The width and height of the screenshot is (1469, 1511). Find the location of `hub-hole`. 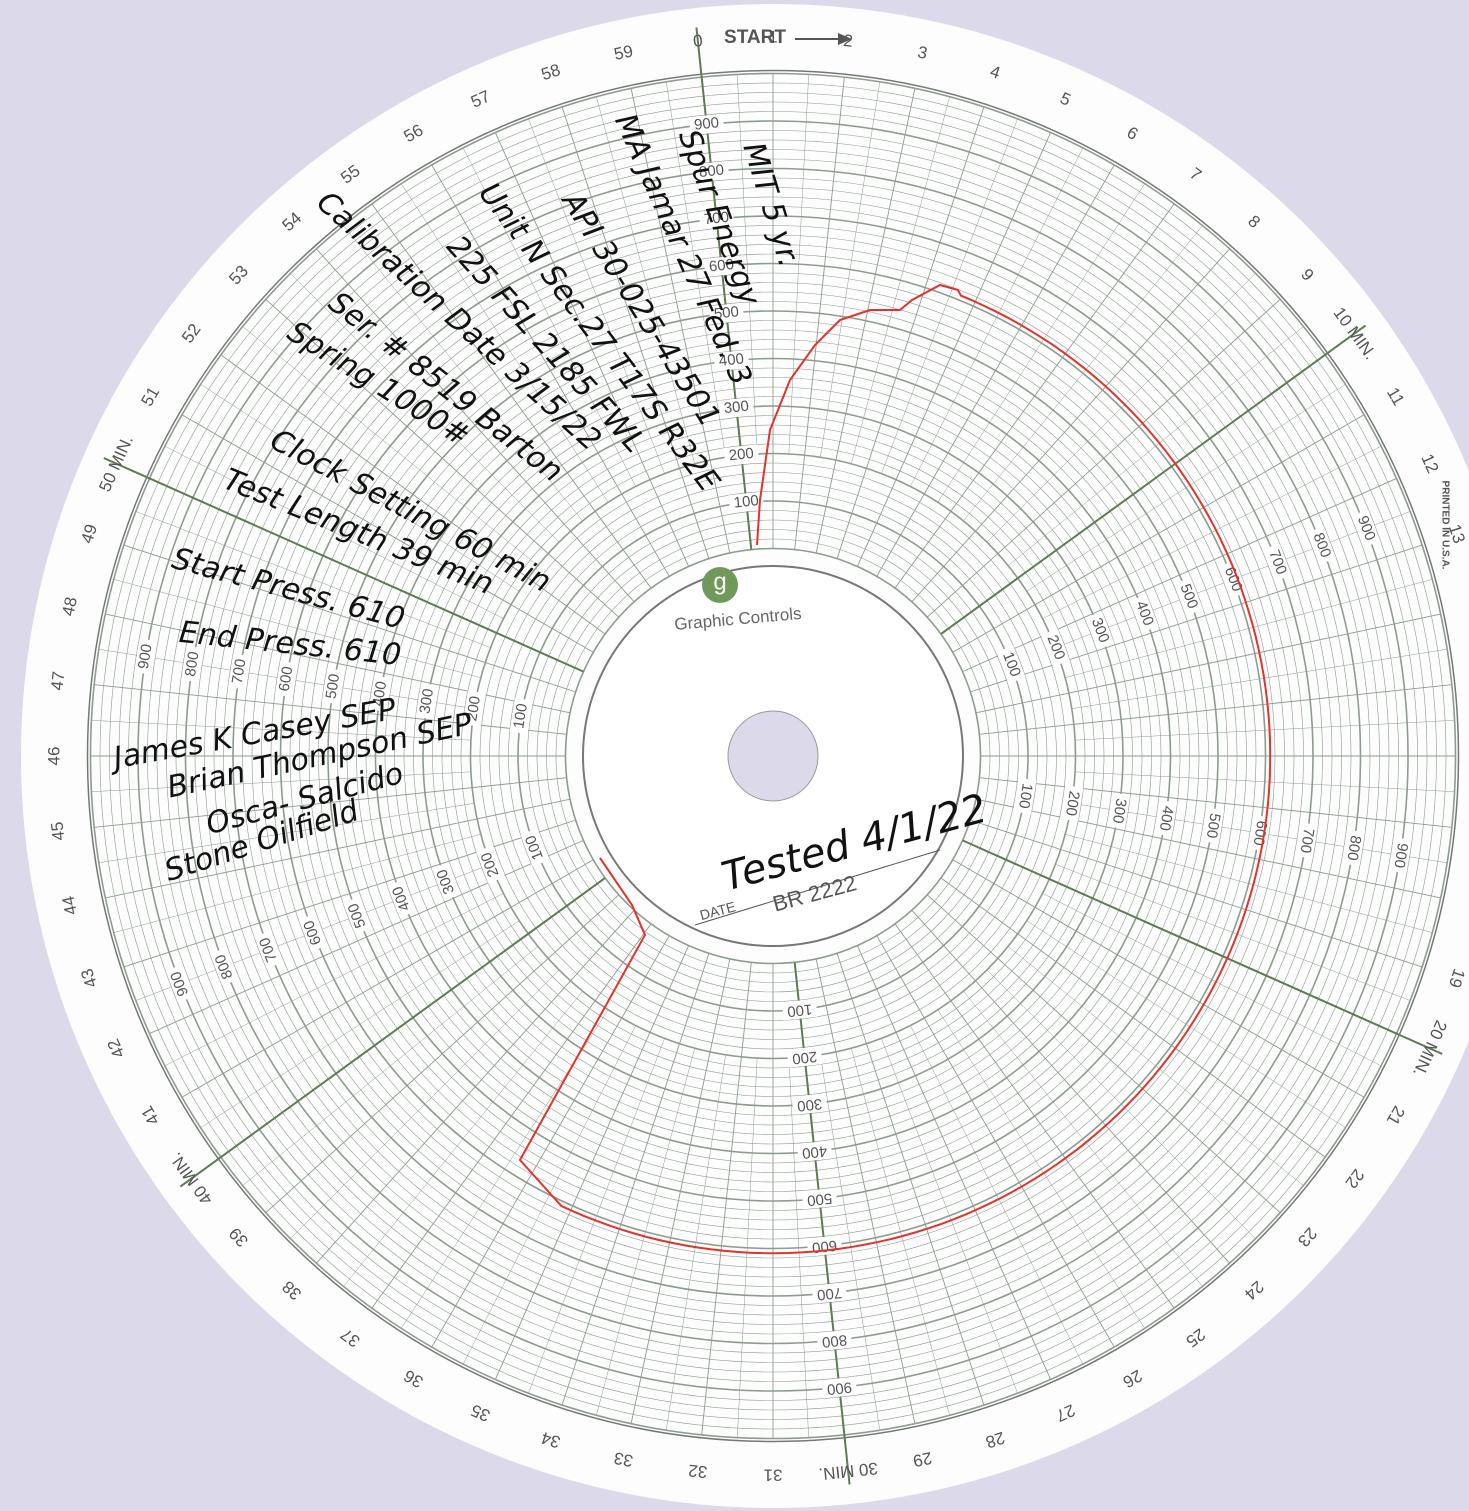

hub-hole is located at coordinates (773, 756).